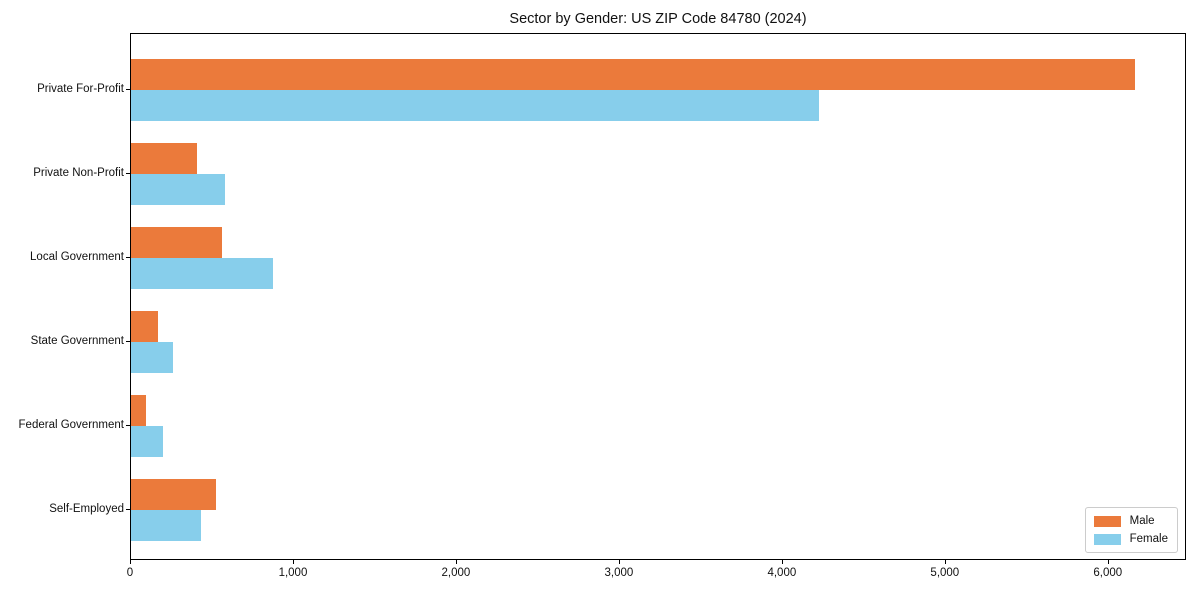 The image size is (1200, 600). I want to click on bar-female-state-government, so click(152, 357).